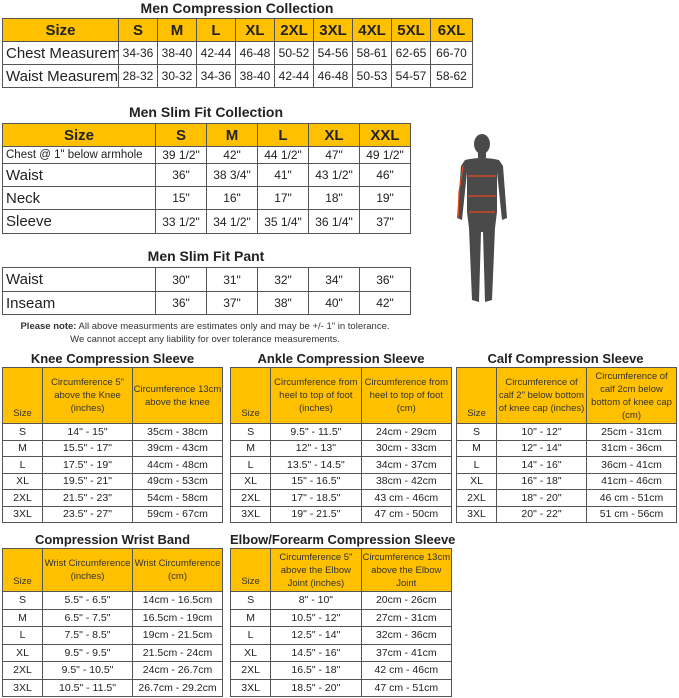 The width and height of the screenshot is (679, 698). What do you see at coordinates (87, 498) in the screenshot?
I see `table-cell: 21.5" - 23"` at bounding box center [87, 498].